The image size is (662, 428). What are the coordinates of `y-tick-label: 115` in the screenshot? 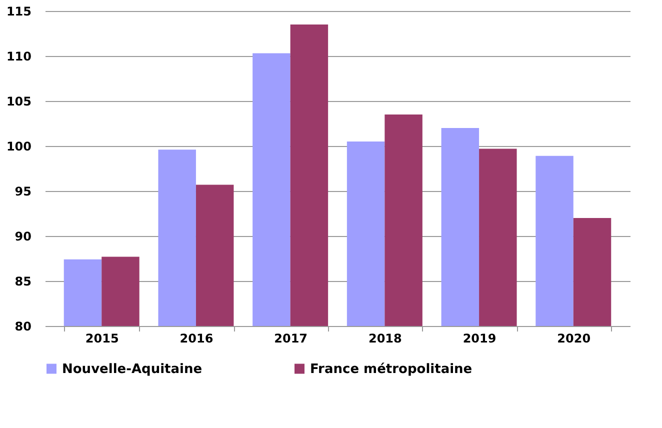 It's located at (19, 11).